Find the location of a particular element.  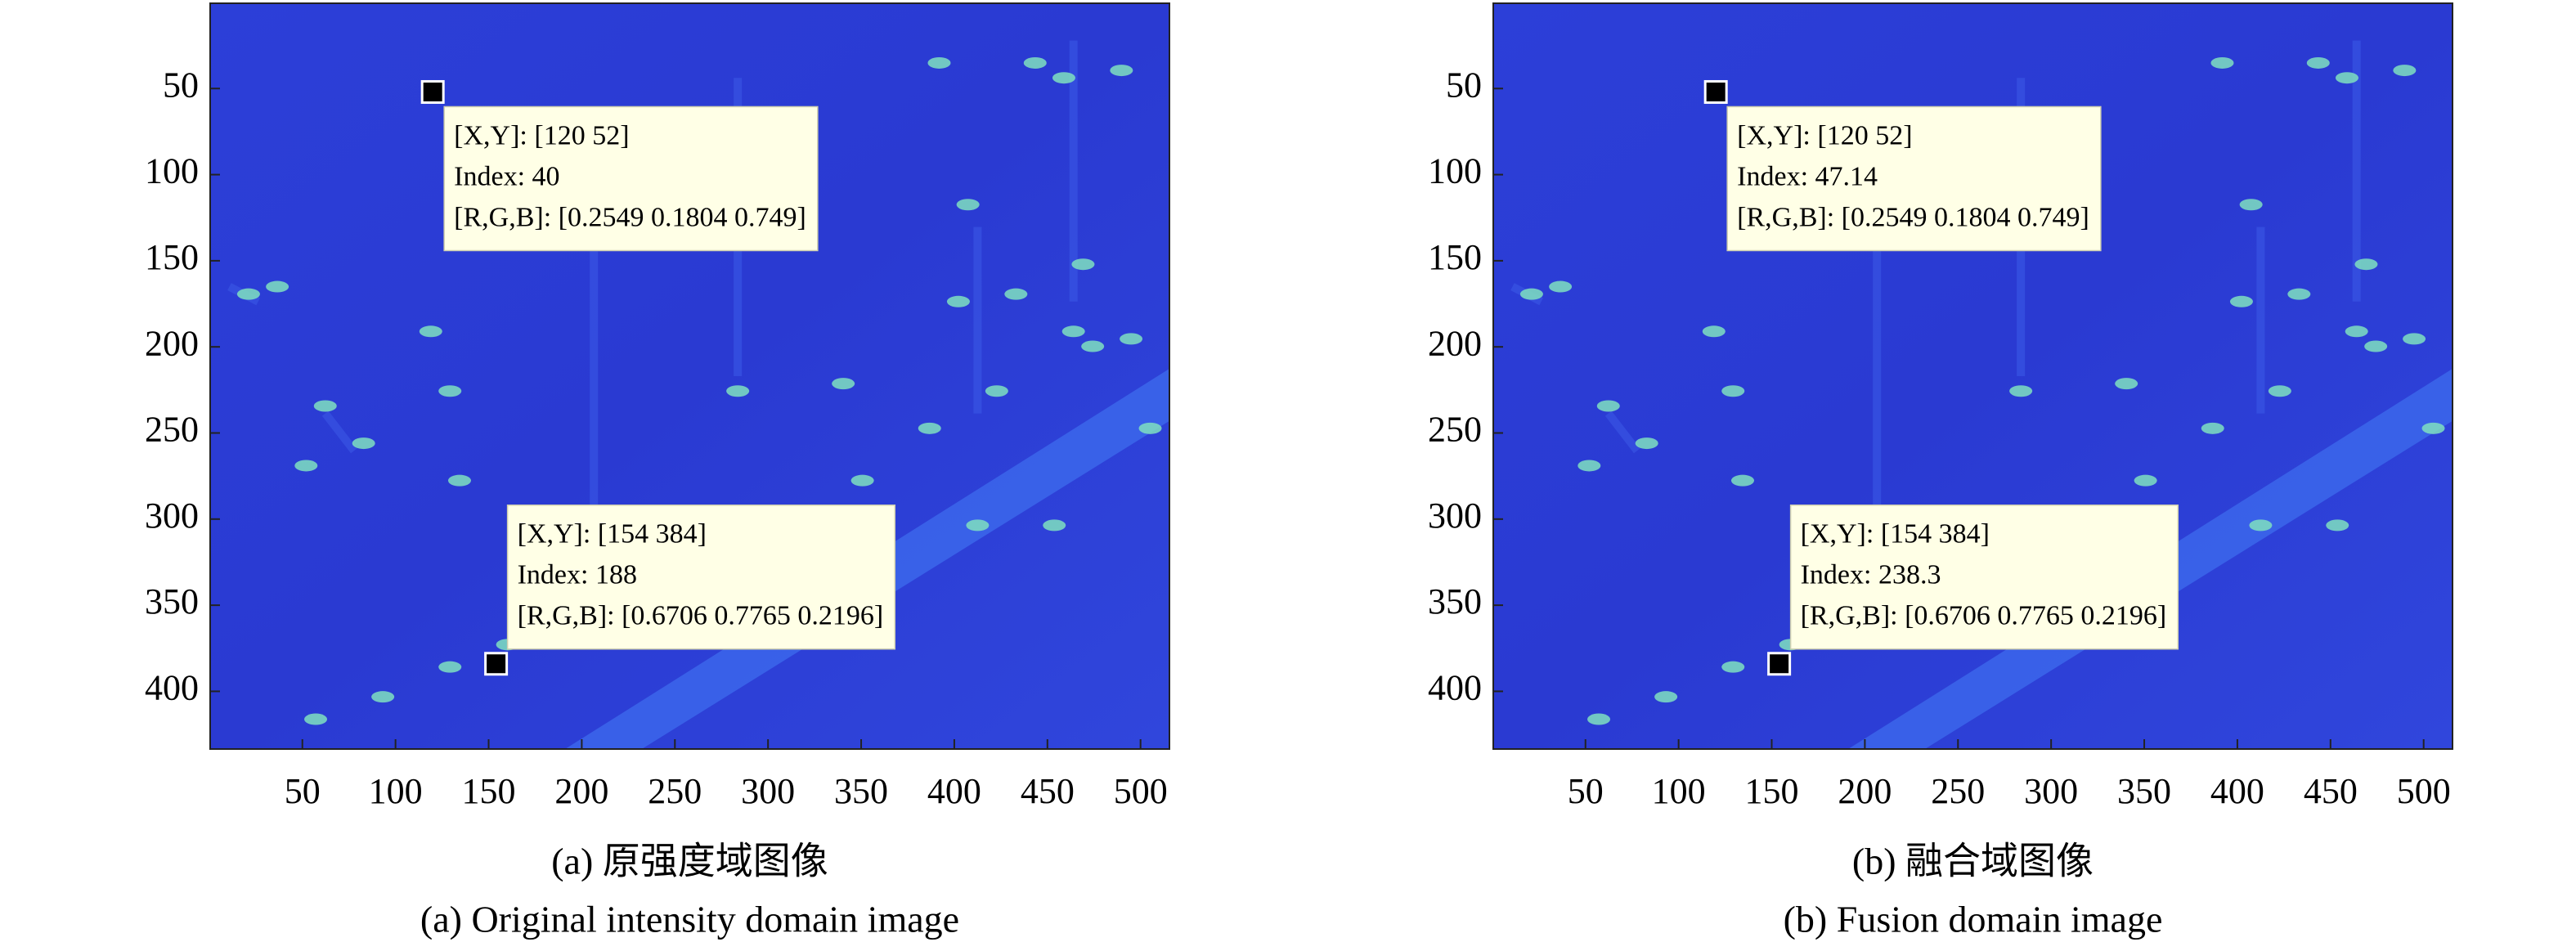

x-tick-label: 250 is located at coordinates (675, 791).